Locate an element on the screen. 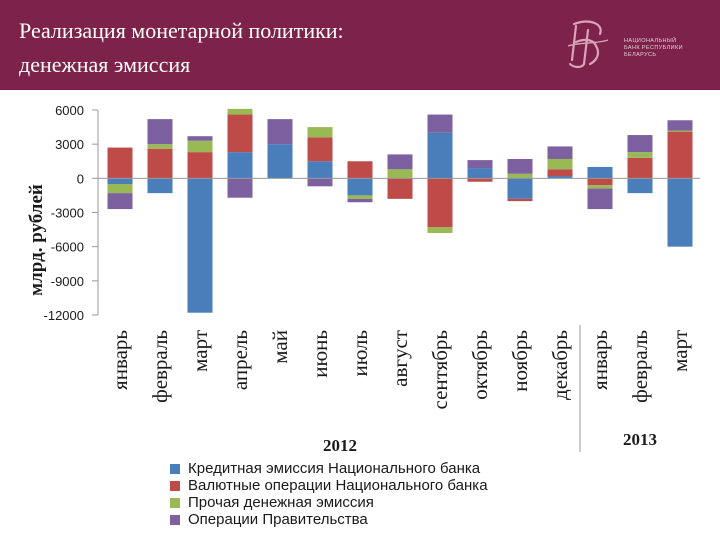 The width and height of the screenshot is (720, 540). legend-label: Прочая денежная эмиссия is located at coordinates (281, 502).